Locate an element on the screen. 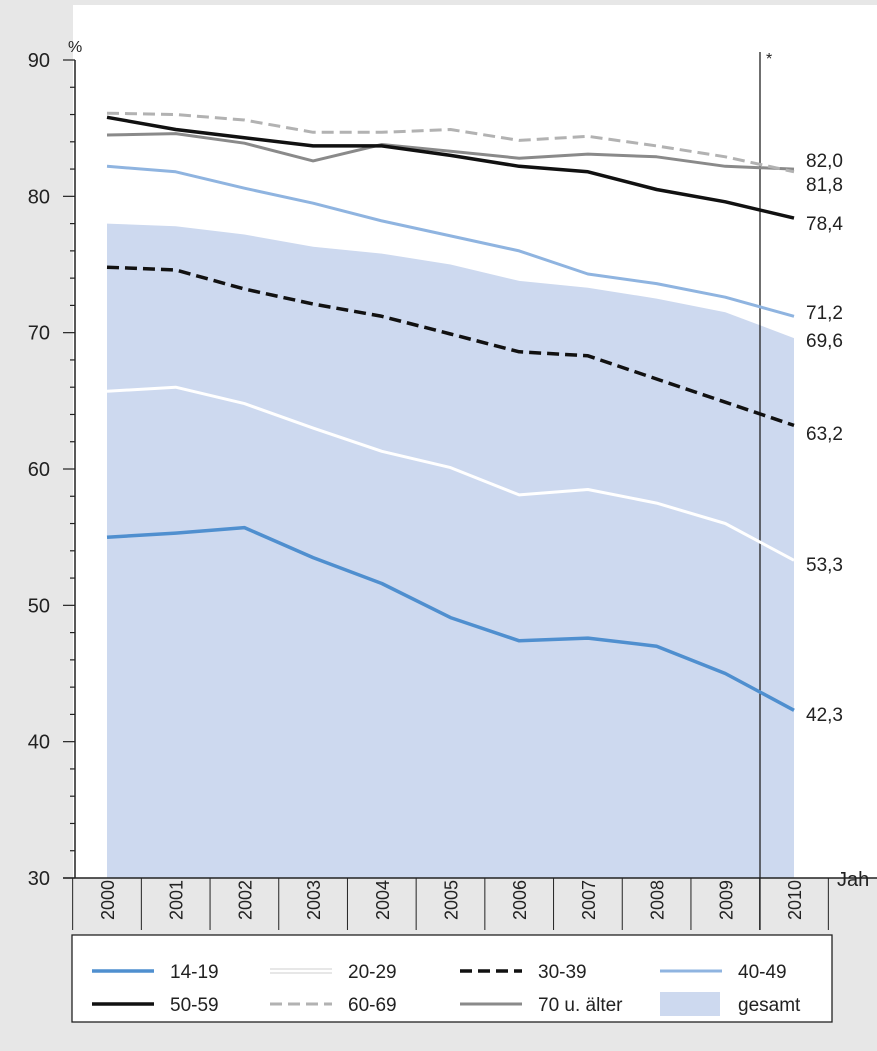 The image size is (877, 1051). x-tick-label: 2009 is located at coordinates (726, 900).